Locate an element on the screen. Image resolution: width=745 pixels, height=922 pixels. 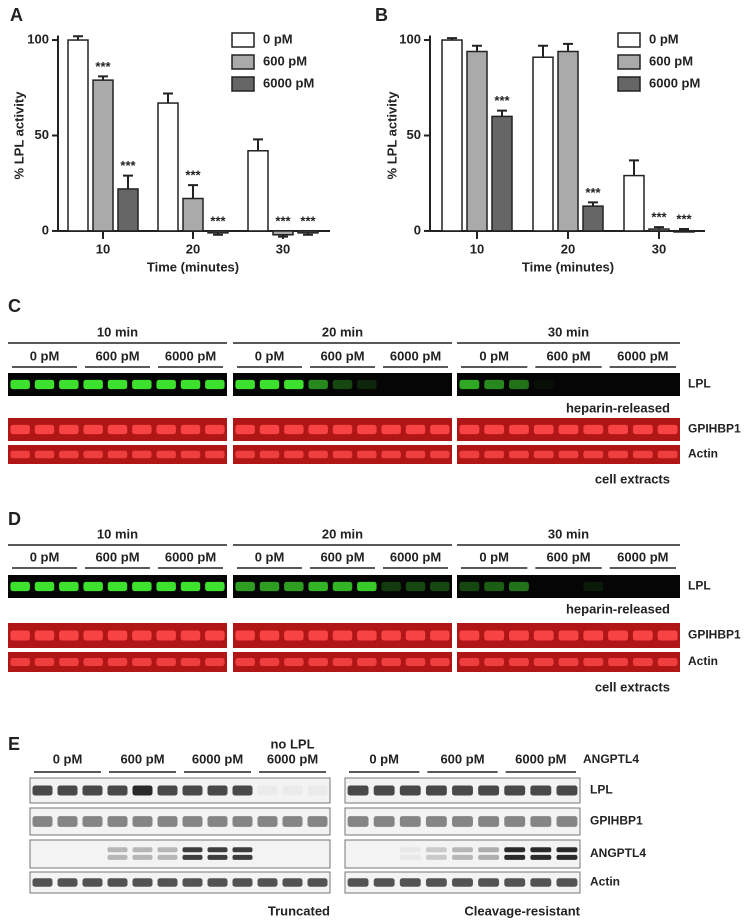
row-label: GPIHBP1 is located at coordinates (714, 429).